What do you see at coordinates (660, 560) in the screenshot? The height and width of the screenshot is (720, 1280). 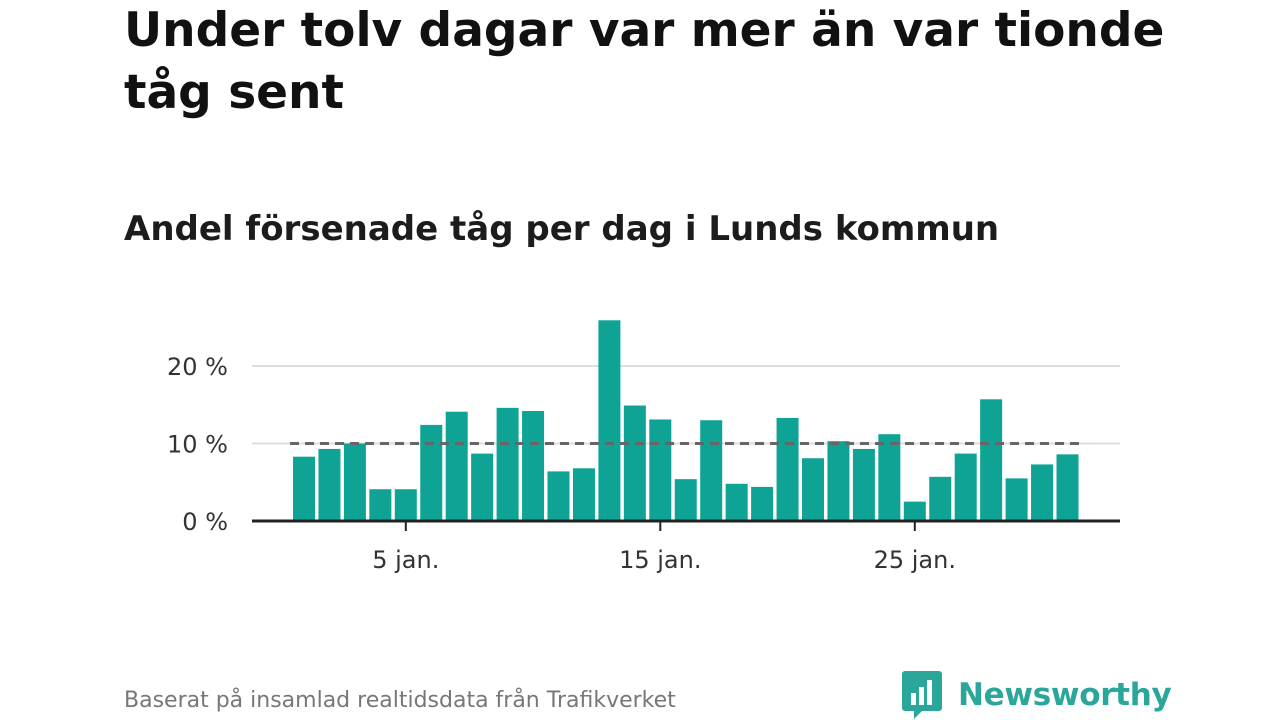 I see `x-tick-label: 15 jan.` at bounding box center [660, 560].